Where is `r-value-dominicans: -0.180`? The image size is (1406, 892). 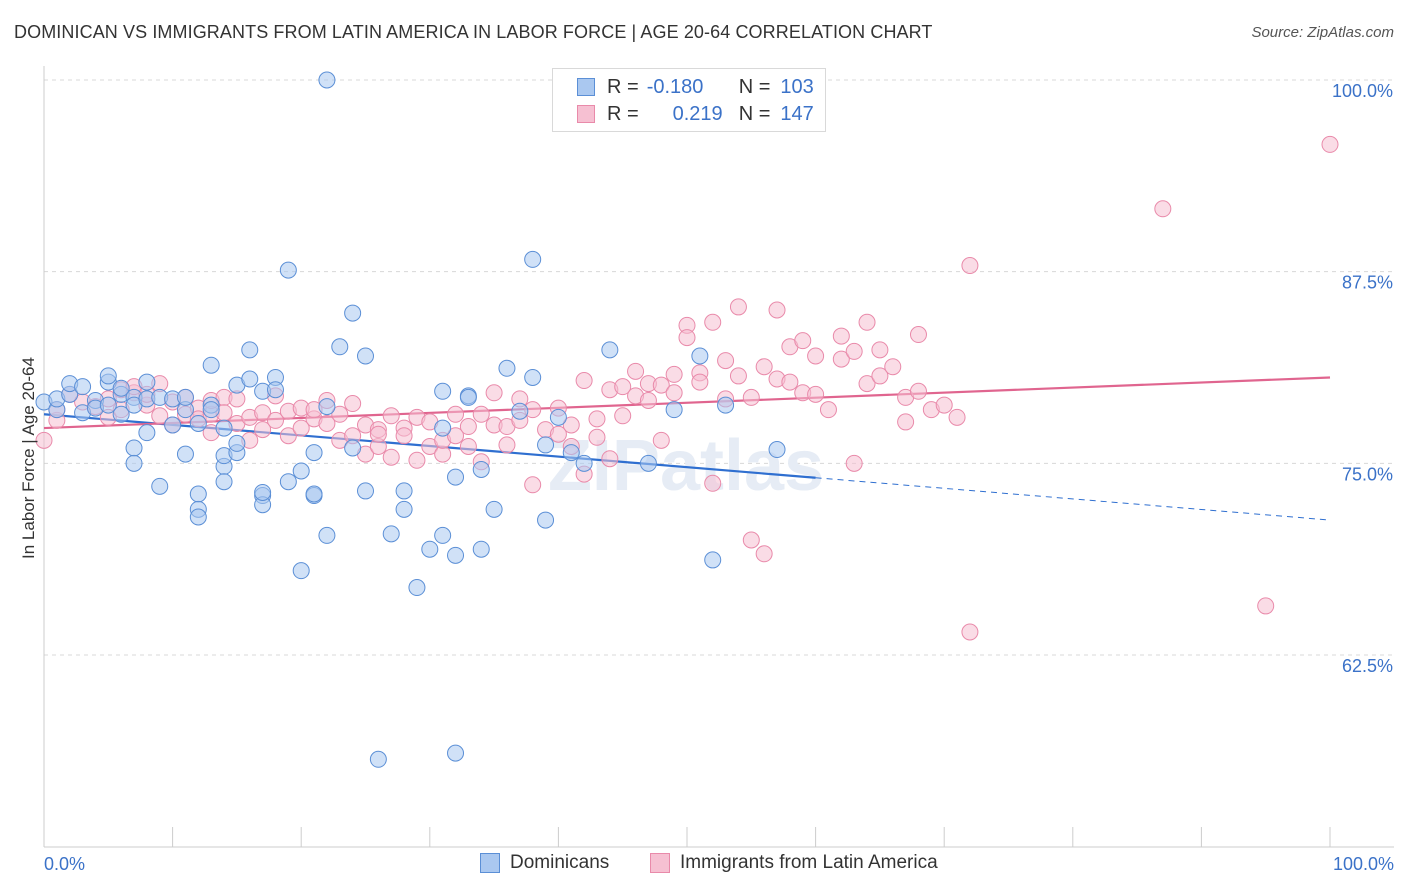 r-value-dominicans: -0.180 is located at coordinates (675, 86).